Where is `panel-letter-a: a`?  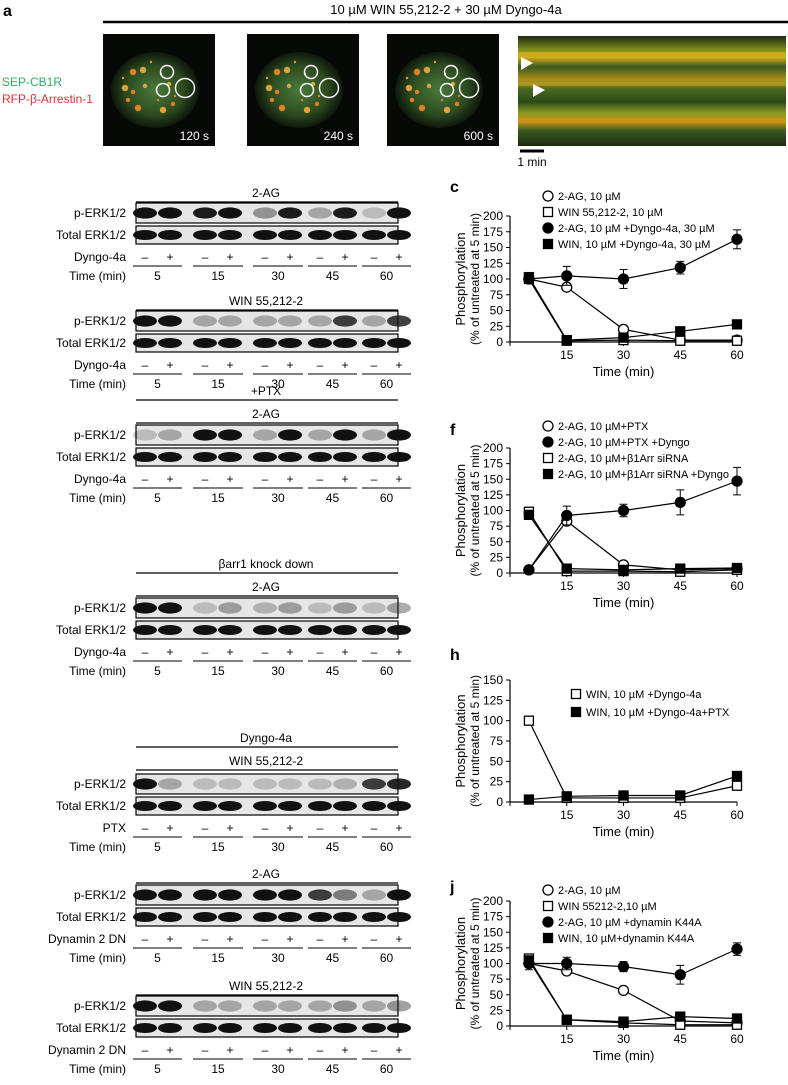 panel-letter-a: a is located at coordinates (7, 11).